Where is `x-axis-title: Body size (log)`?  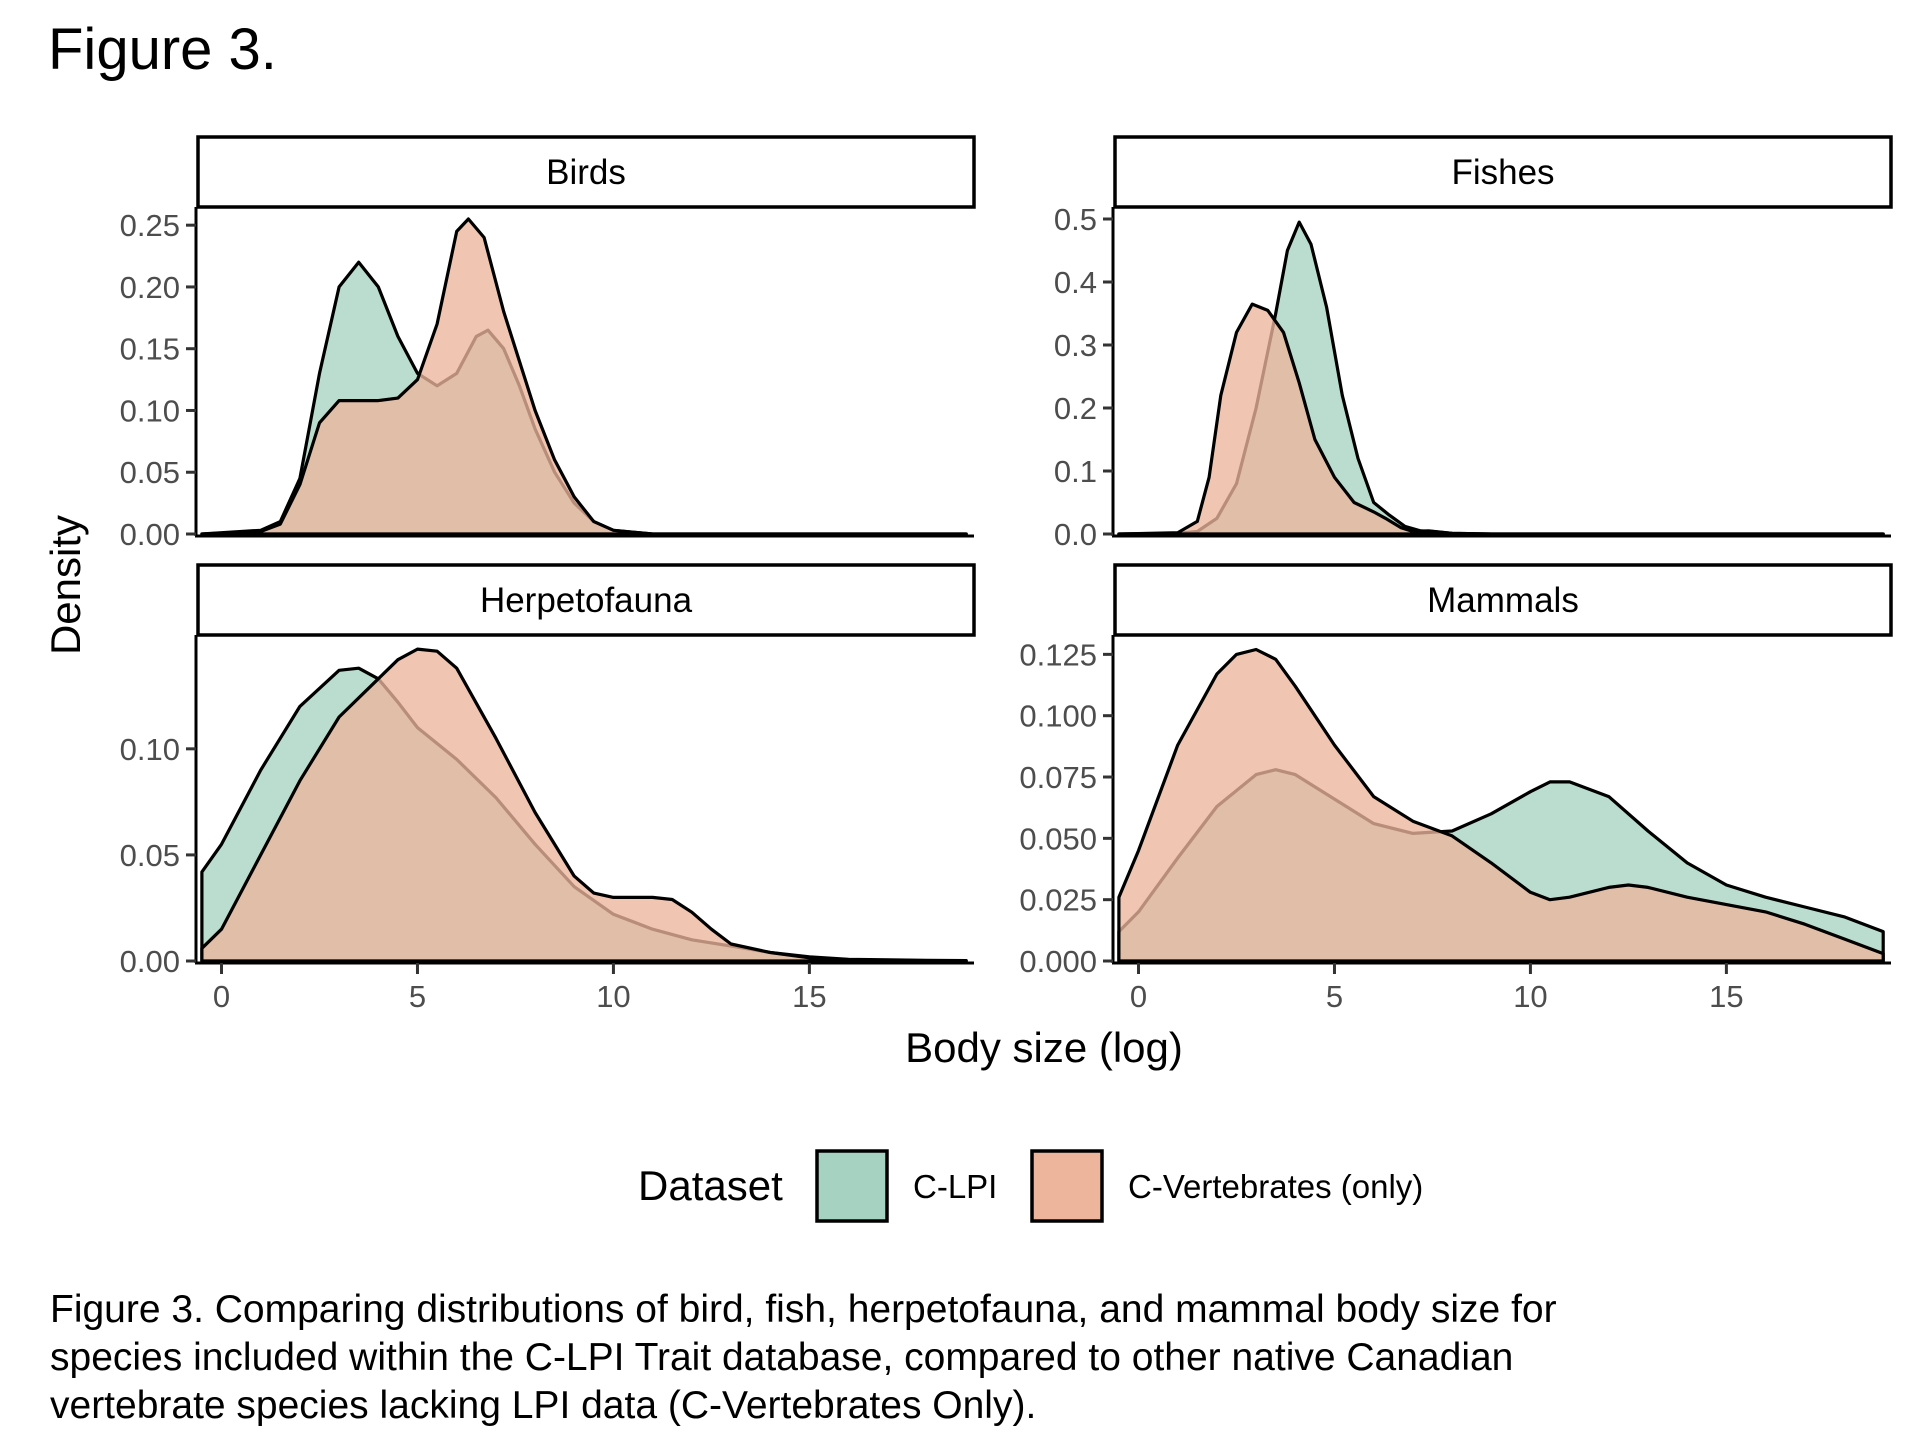 x-axis-title: Body size (log) is located at coordinates (1044, 1047).